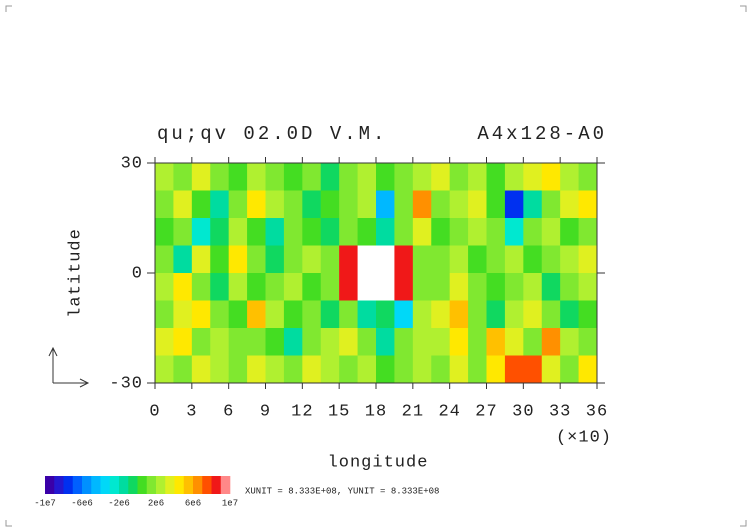 This screenshot has height=532, width=752. Describe the element at coordinates (339, 411) in the screenshot. I see `x-tick-label: 15` at that location.